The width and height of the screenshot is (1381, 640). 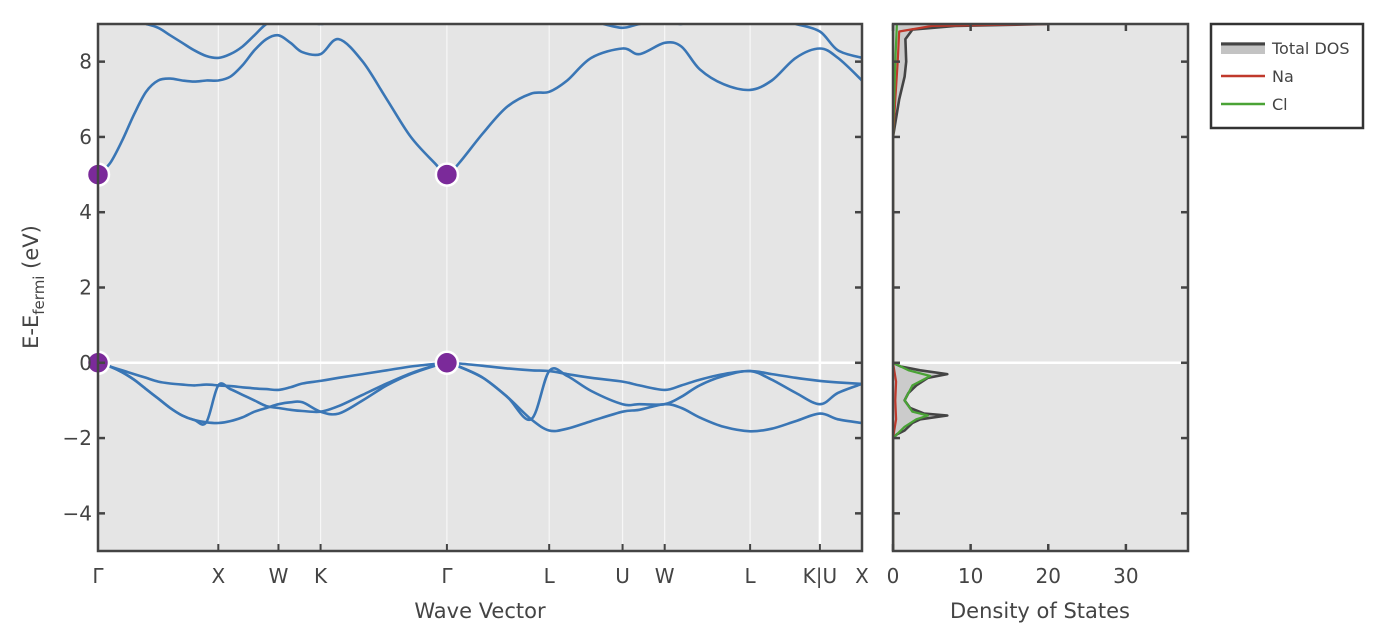 I want to click on dos-series, so click(x=971, y=287).